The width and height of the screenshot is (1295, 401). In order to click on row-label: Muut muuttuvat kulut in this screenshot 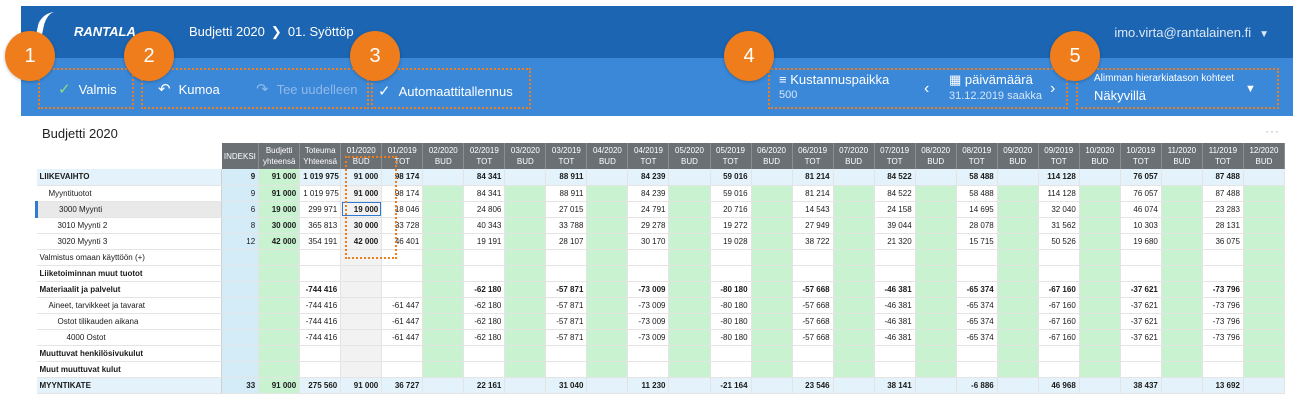, I will do `click(129, 369)`.